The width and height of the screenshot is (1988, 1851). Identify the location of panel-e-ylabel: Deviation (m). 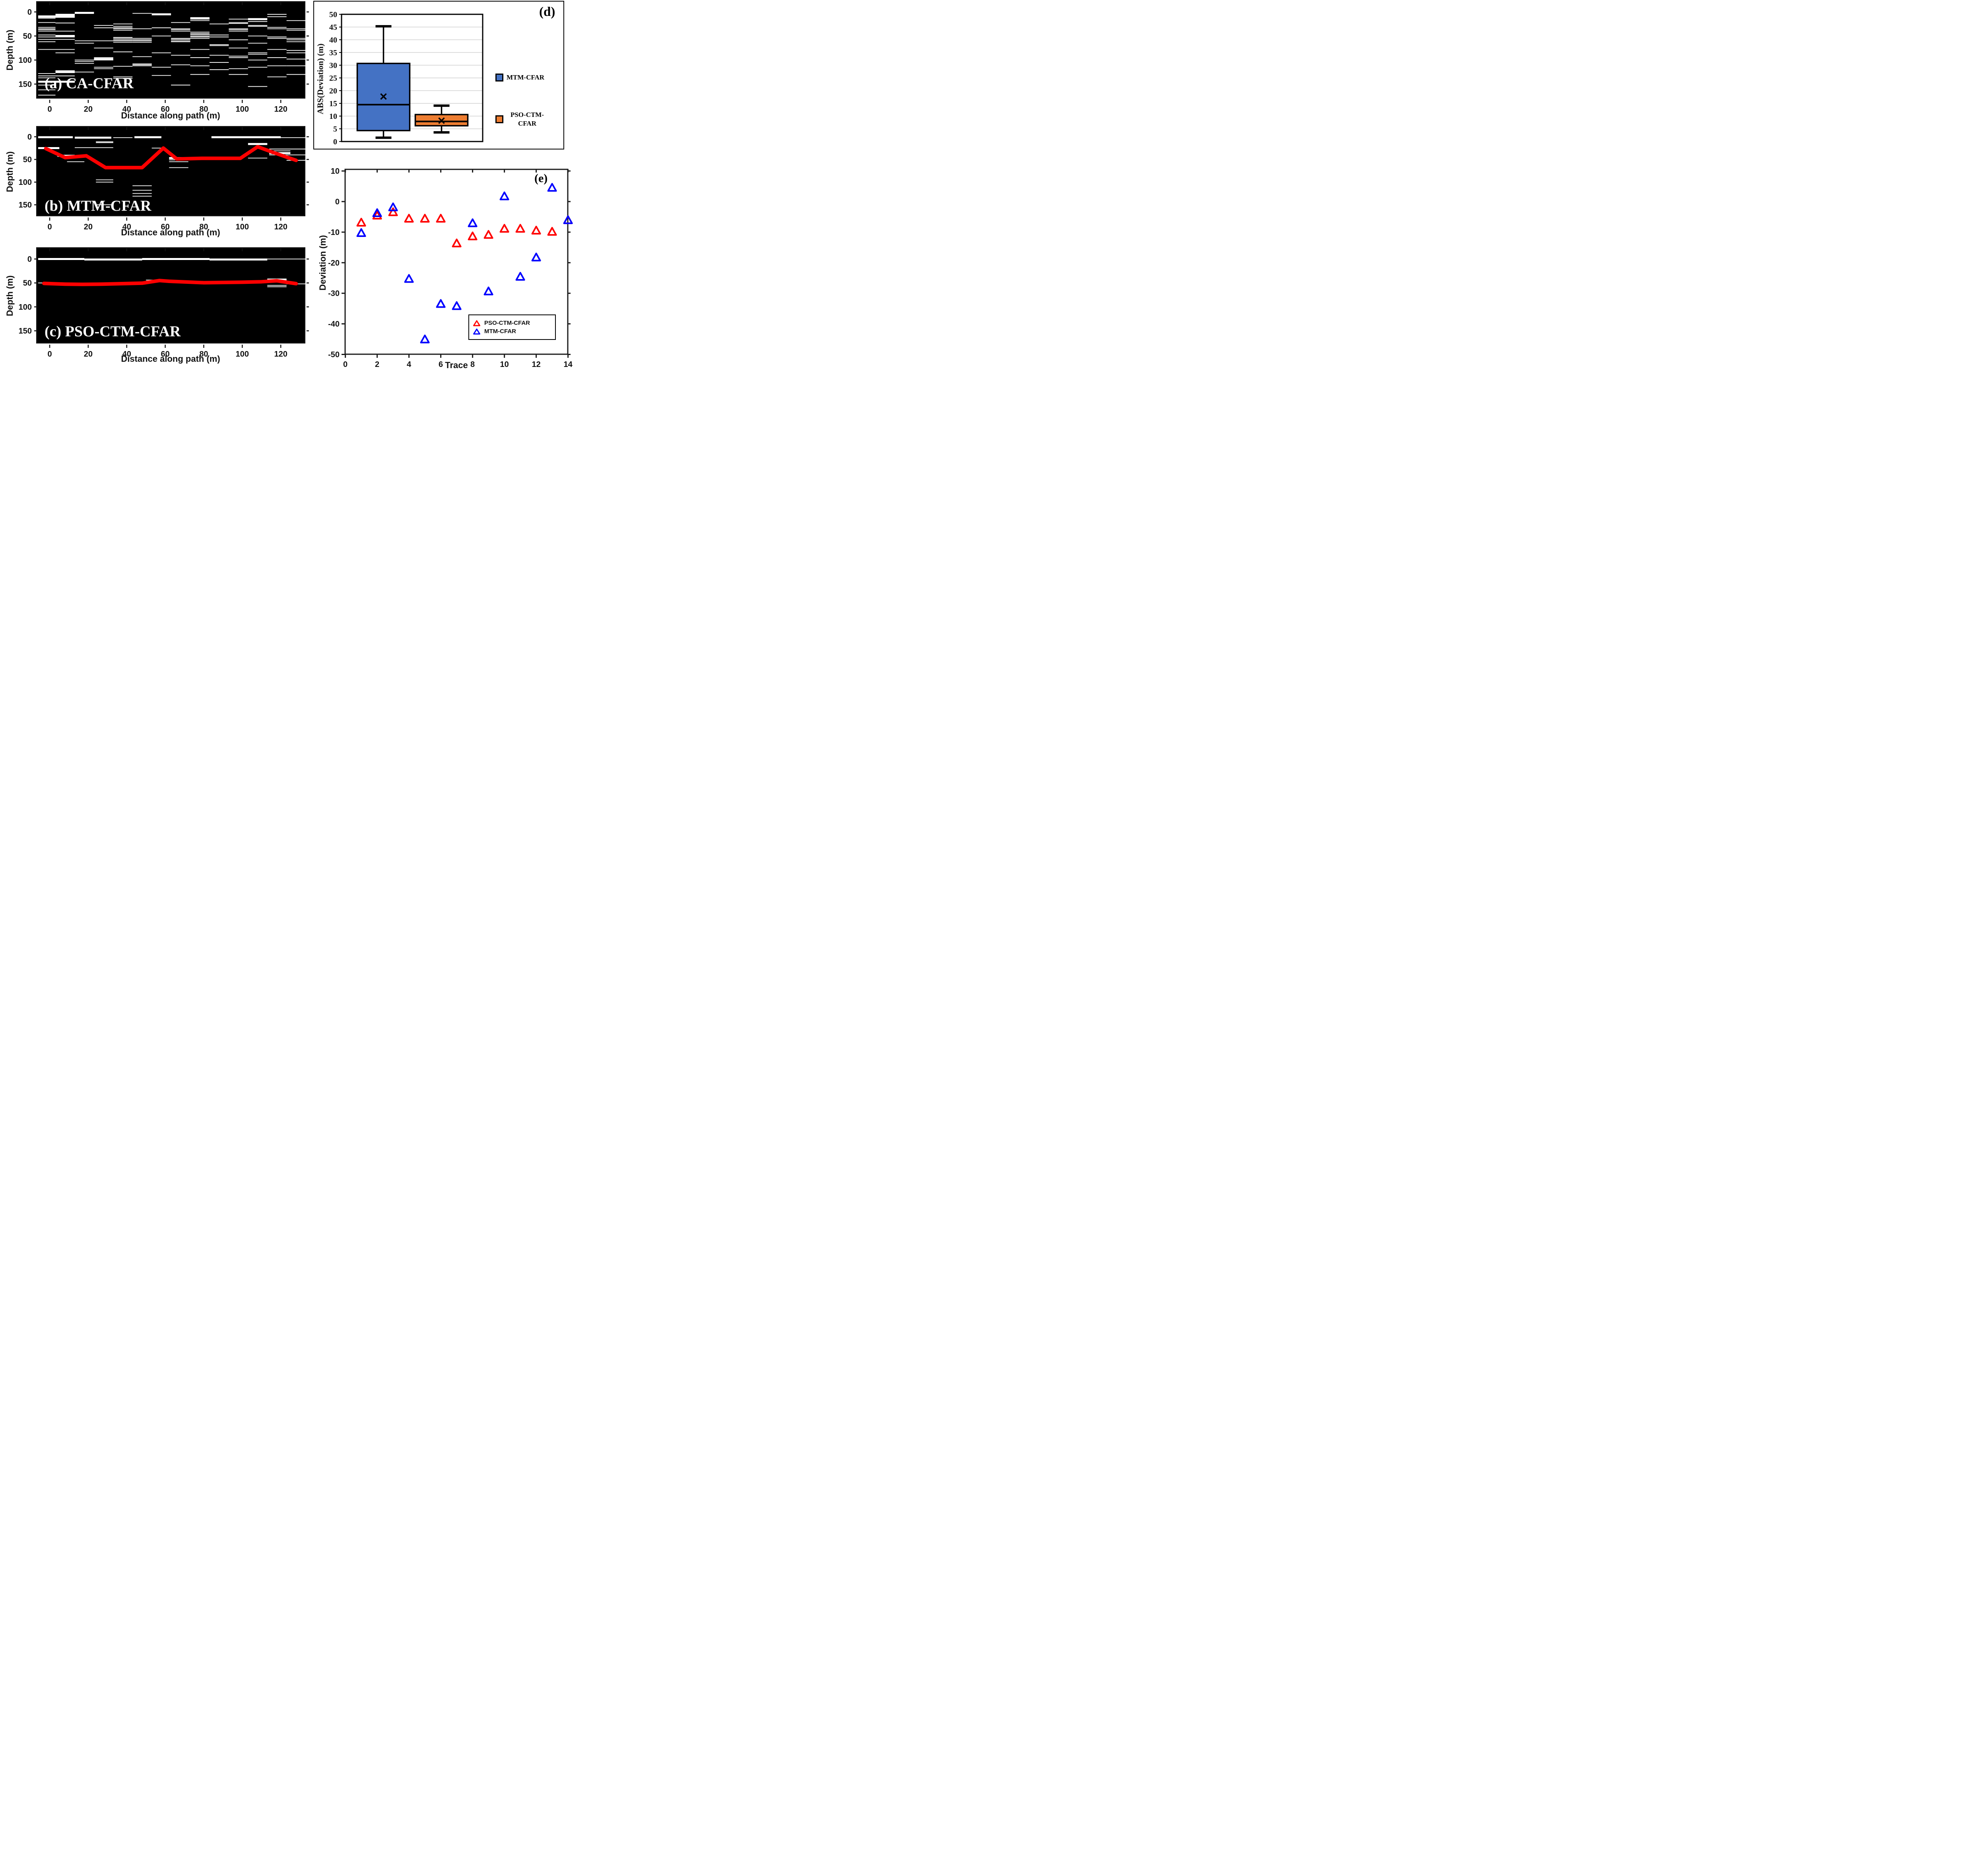
(323, 263).